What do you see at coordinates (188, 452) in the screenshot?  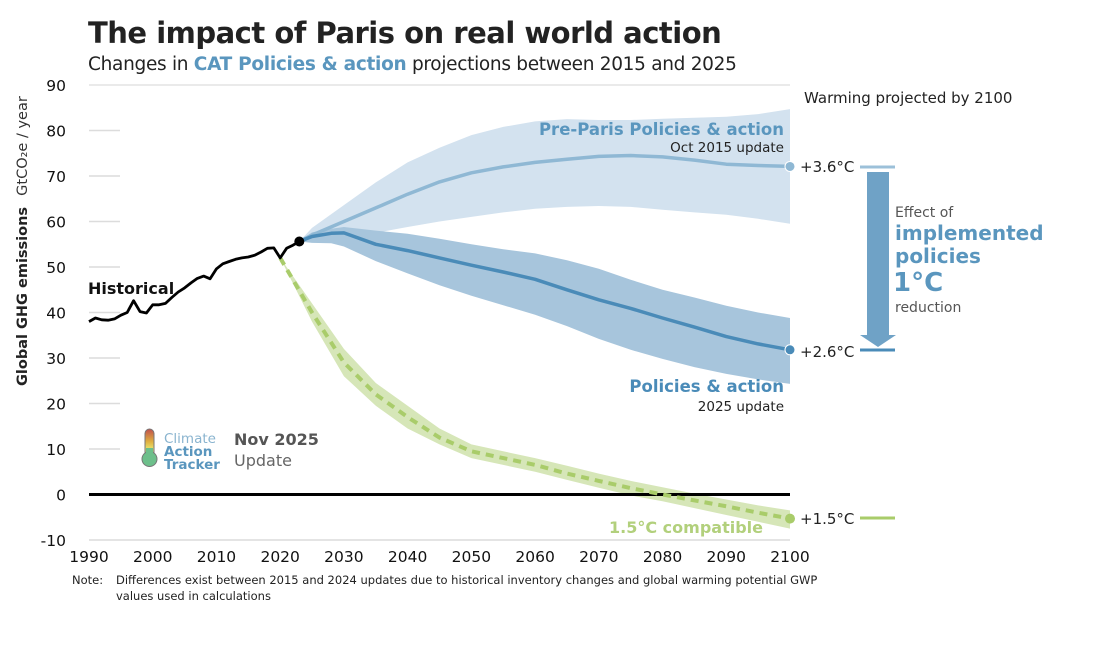 I see `logo-line2: Action` at bounding box center [188, 452].